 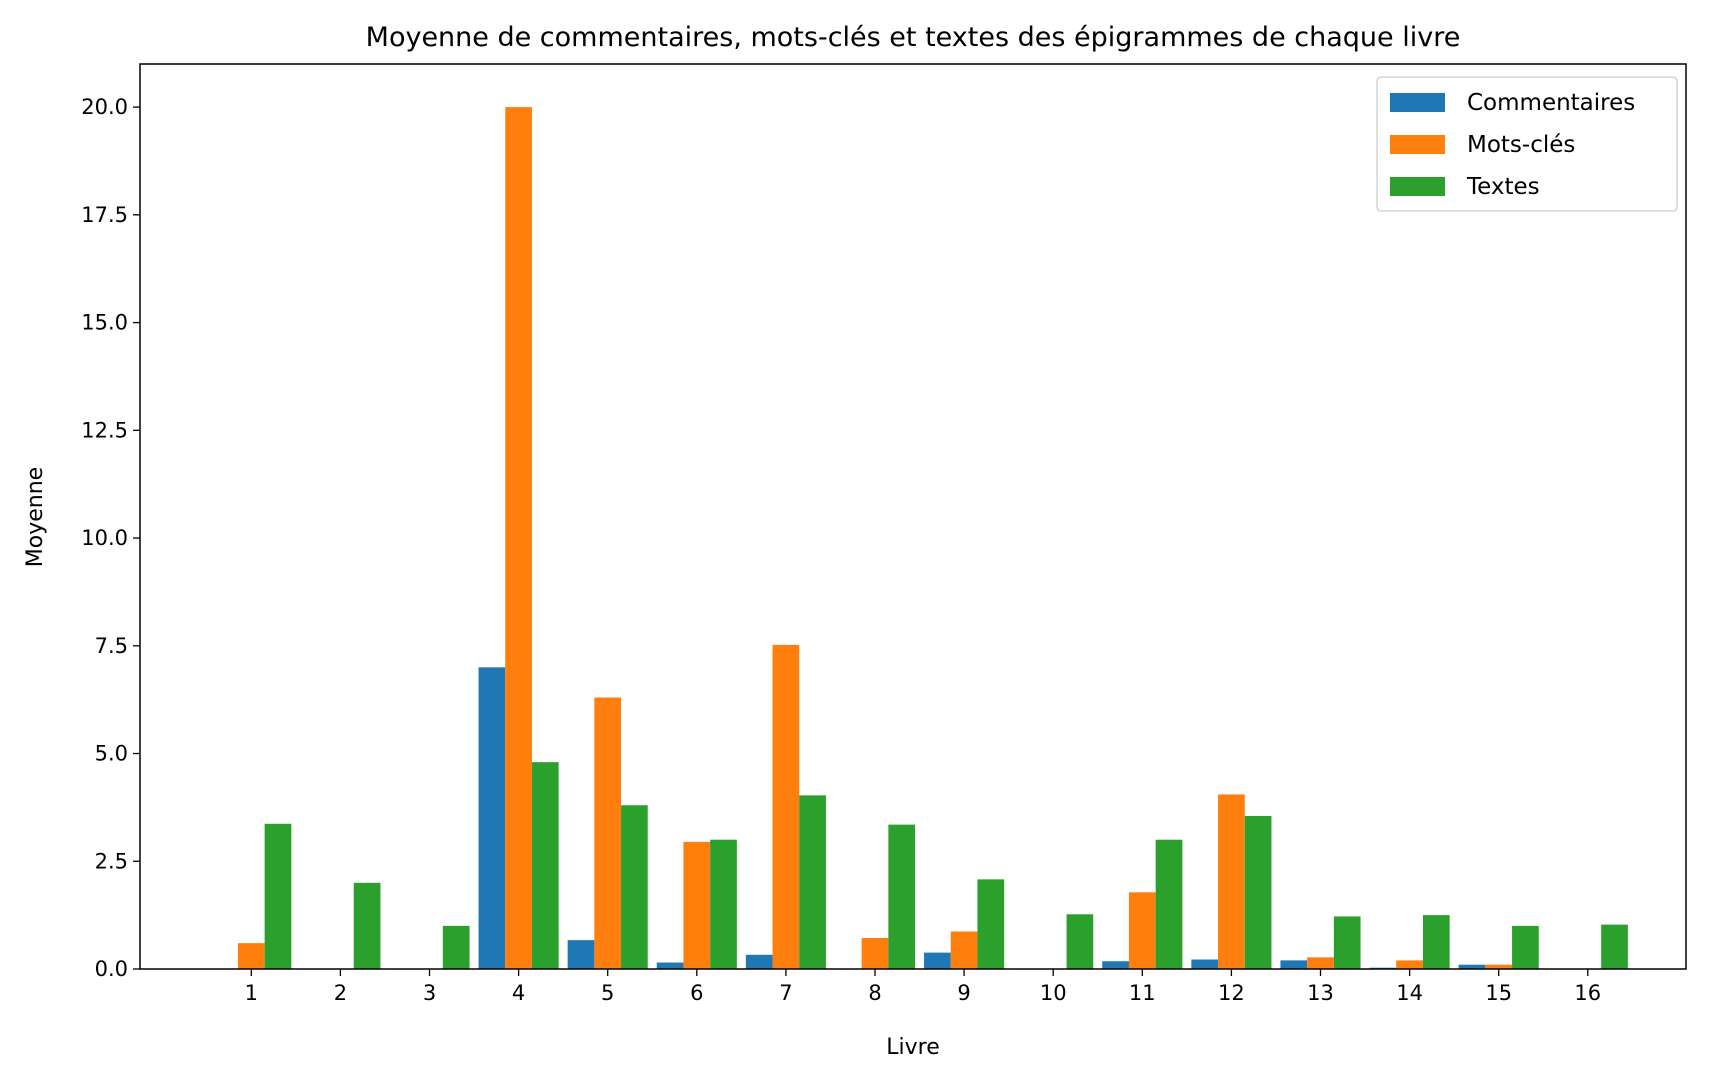 What do you see at coordinates (429, 993) in the screenshot?
I see `x-tick-label: 3` at bounding box center [429, 993].